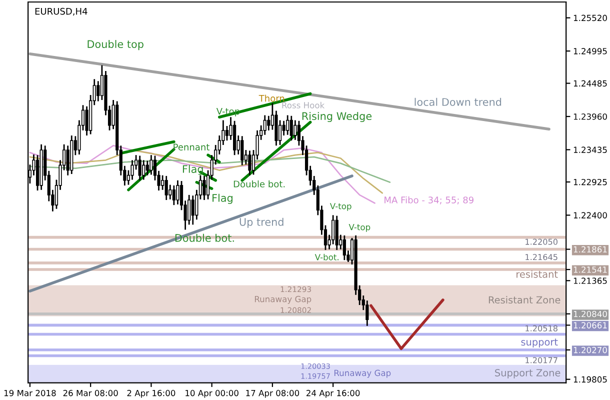 The width and height of the screenshot is (610, 400). What do you see at coordinates (337, 117) in the screenshot?
I see `annotation: Rising Wedge` at bounding box center [337, 117].